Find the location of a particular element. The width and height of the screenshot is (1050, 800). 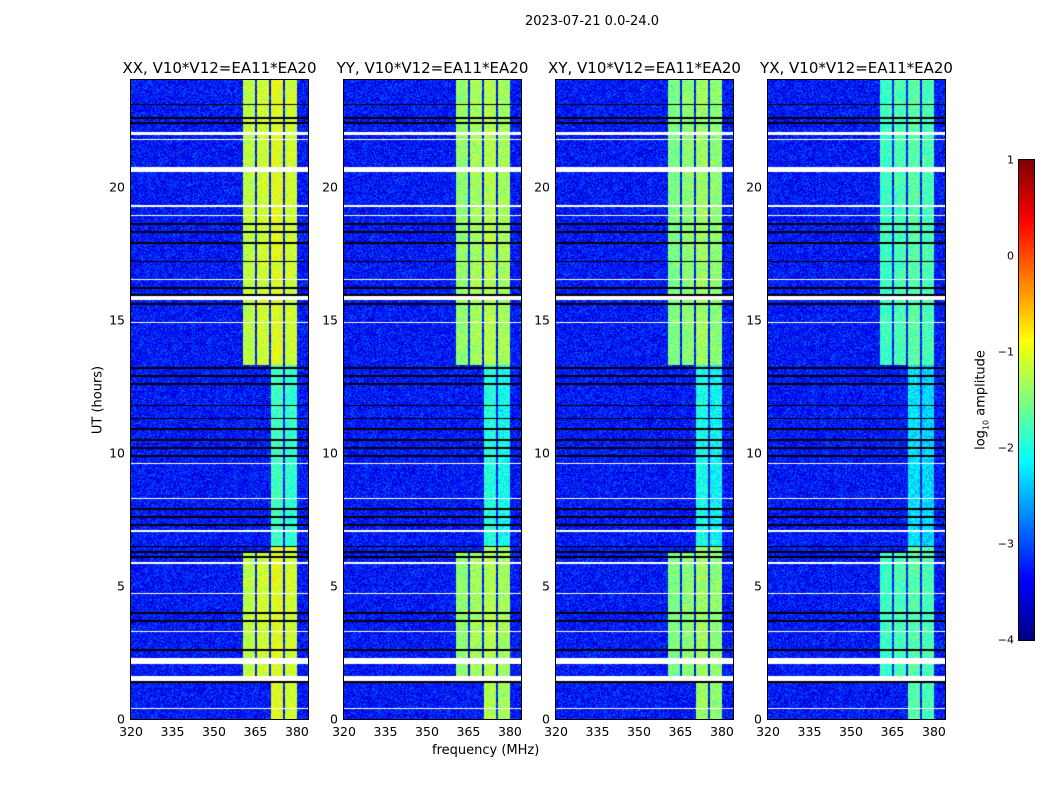

colorbar-tick-label: −2 is located at coordinates (1005, 448).